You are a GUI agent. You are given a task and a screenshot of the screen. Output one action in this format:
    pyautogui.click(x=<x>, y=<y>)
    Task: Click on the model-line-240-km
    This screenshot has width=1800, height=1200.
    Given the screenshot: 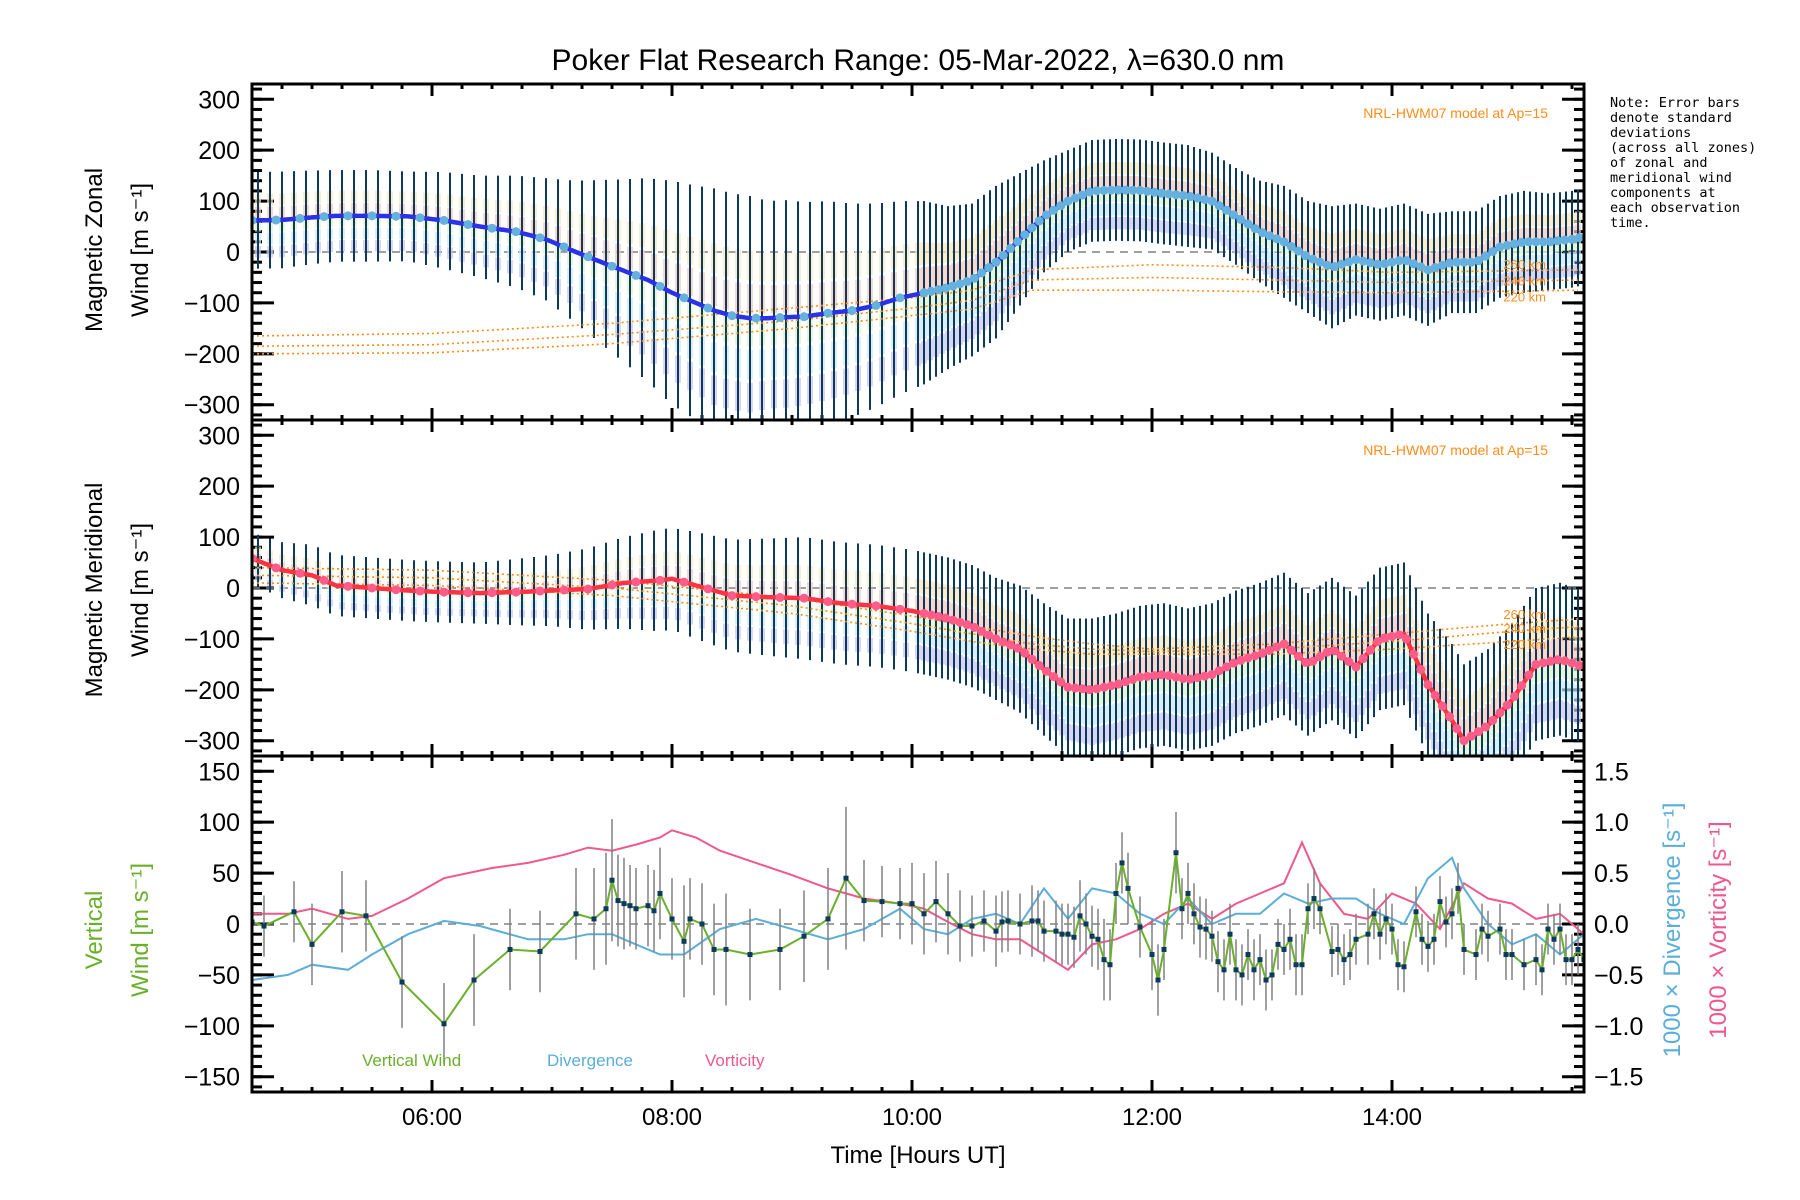 What is the action you would take?
    pyautogui.click(x=915, y=311)
    